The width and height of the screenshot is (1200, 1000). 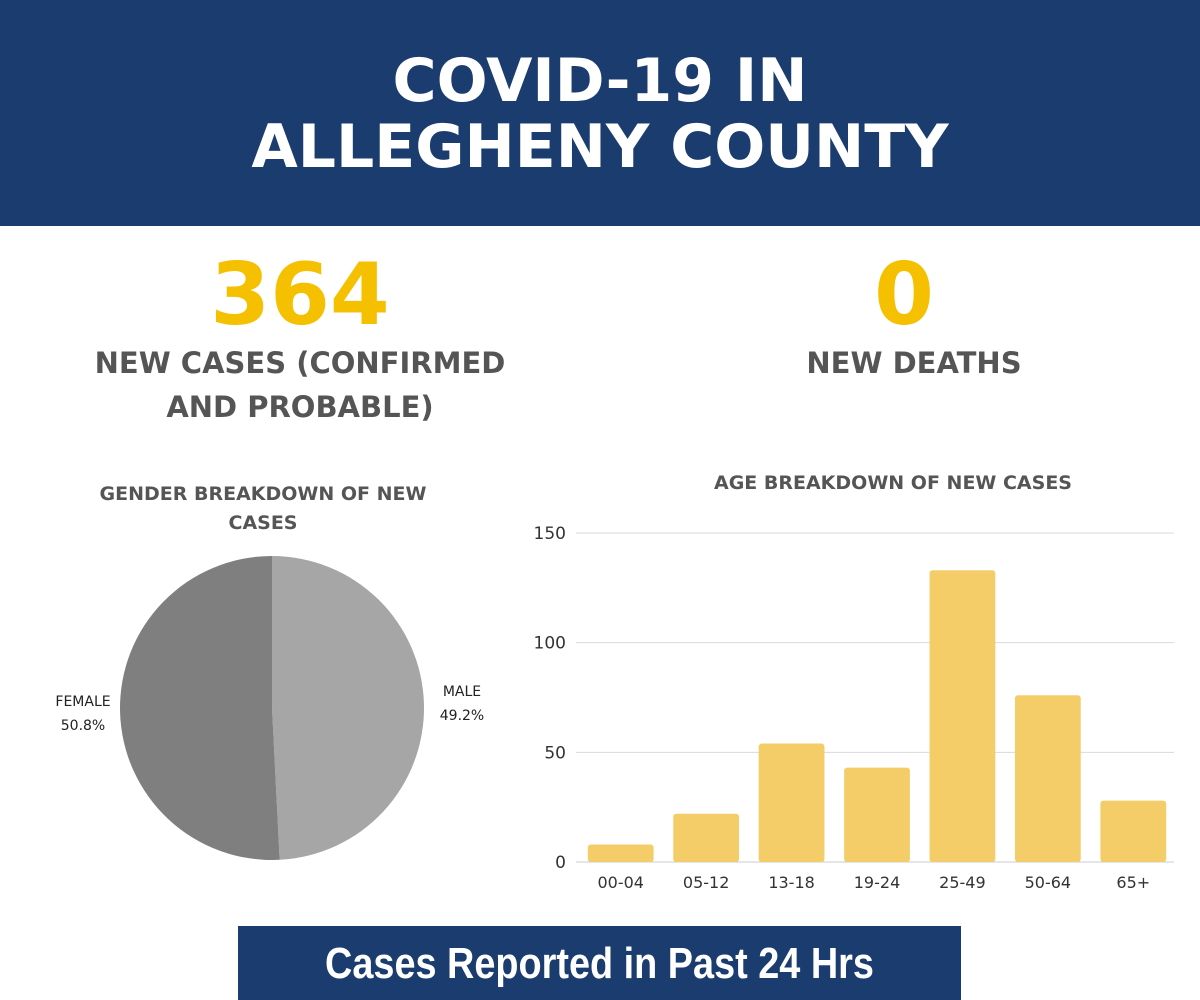 What do you see at coordinates (791, 882) in the screenshot?
I see `x-tick-label: 13-18` at bounding box center [791, 882].